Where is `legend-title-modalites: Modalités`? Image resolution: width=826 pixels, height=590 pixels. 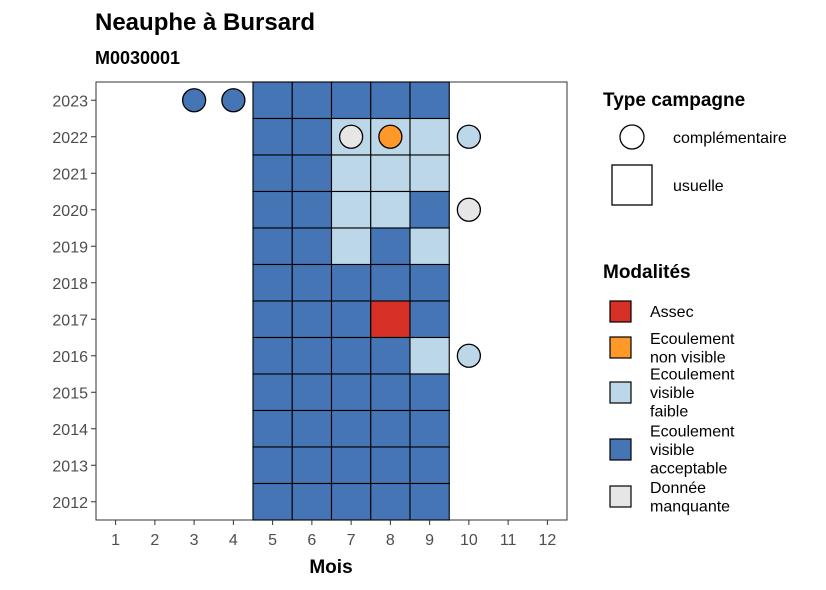 legend-title-modalites: Modalités is located at coordinates (647, 272).